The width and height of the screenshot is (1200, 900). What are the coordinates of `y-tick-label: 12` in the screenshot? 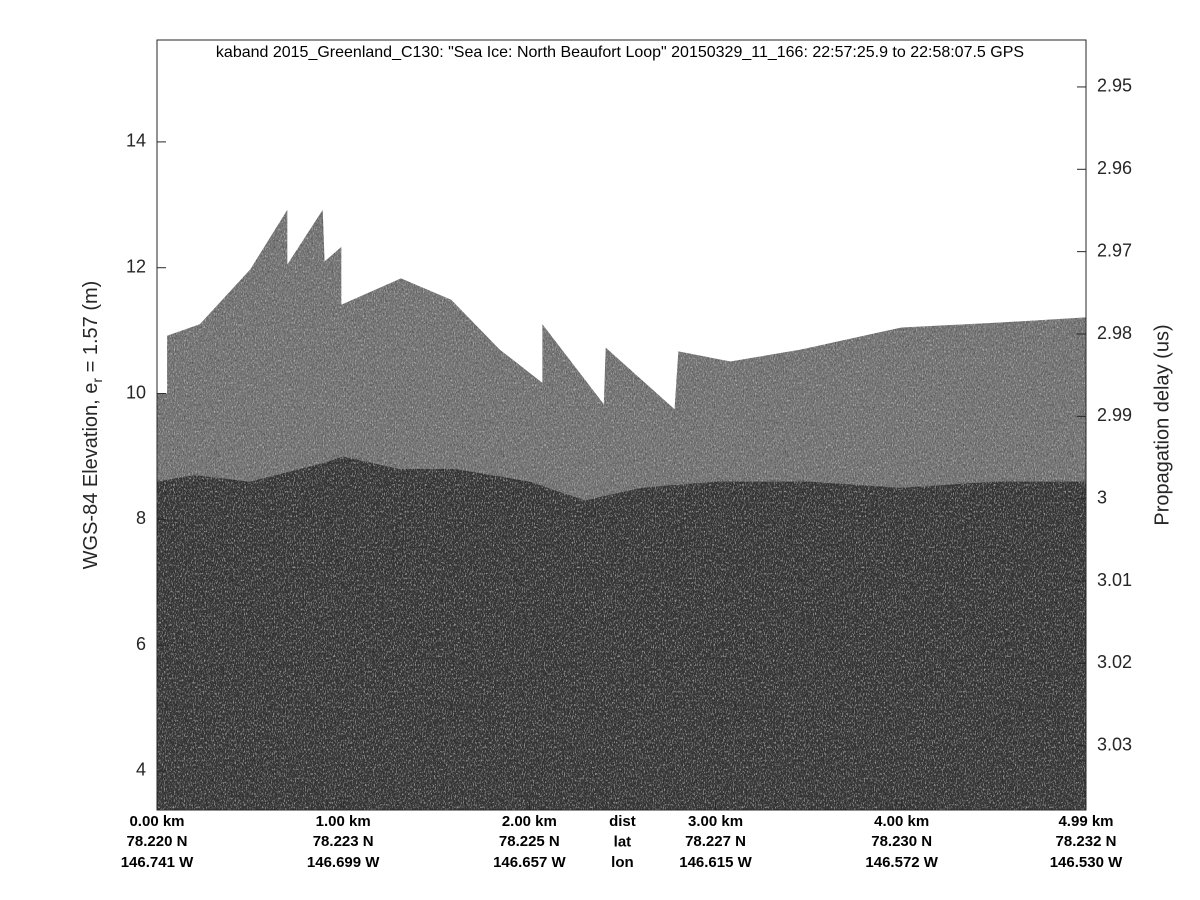 It's located at (136, 266).